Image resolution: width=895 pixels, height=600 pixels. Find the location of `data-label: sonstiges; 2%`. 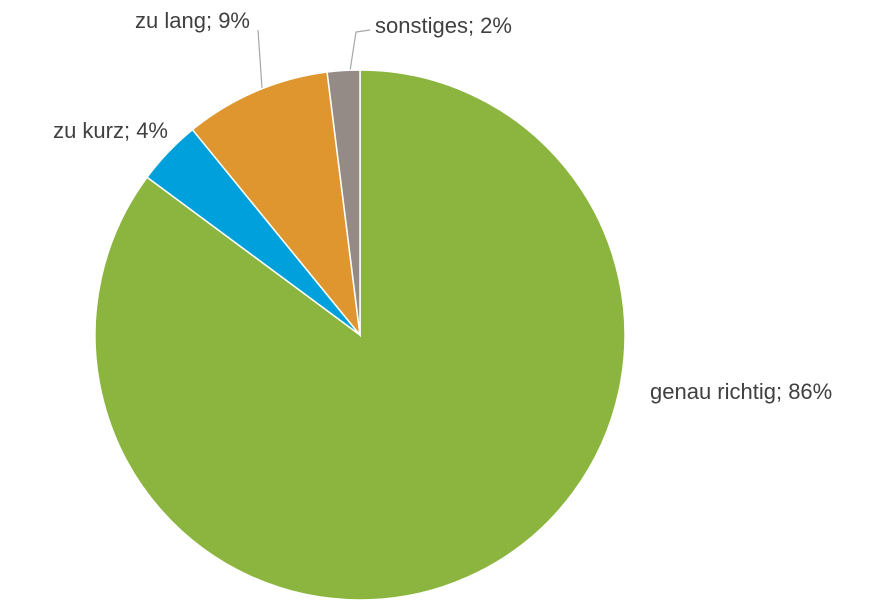

data-label: sonstiges; 2% is located at coordinates (443, 25).